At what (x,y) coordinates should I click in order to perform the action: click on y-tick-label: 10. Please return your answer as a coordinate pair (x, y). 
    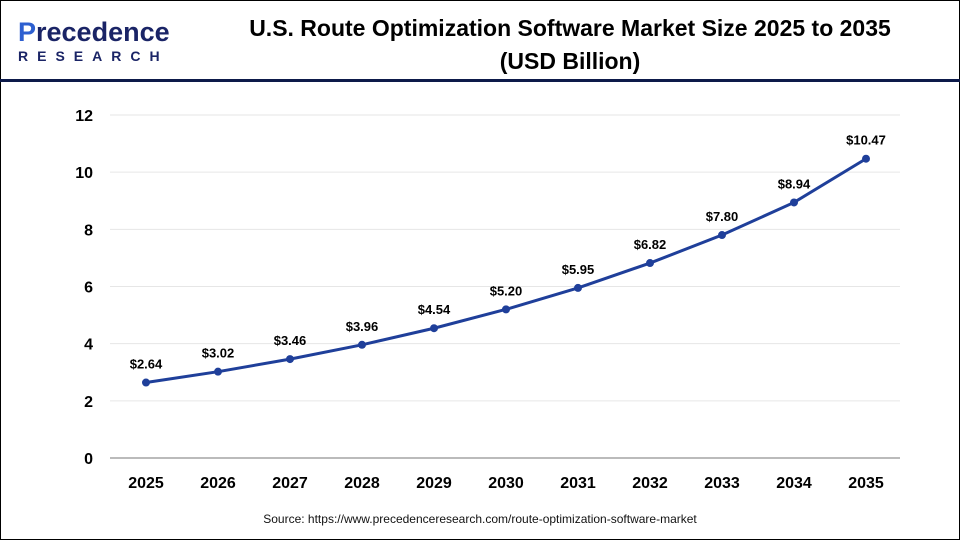
    Looking at the image, I should click on (84, 173).